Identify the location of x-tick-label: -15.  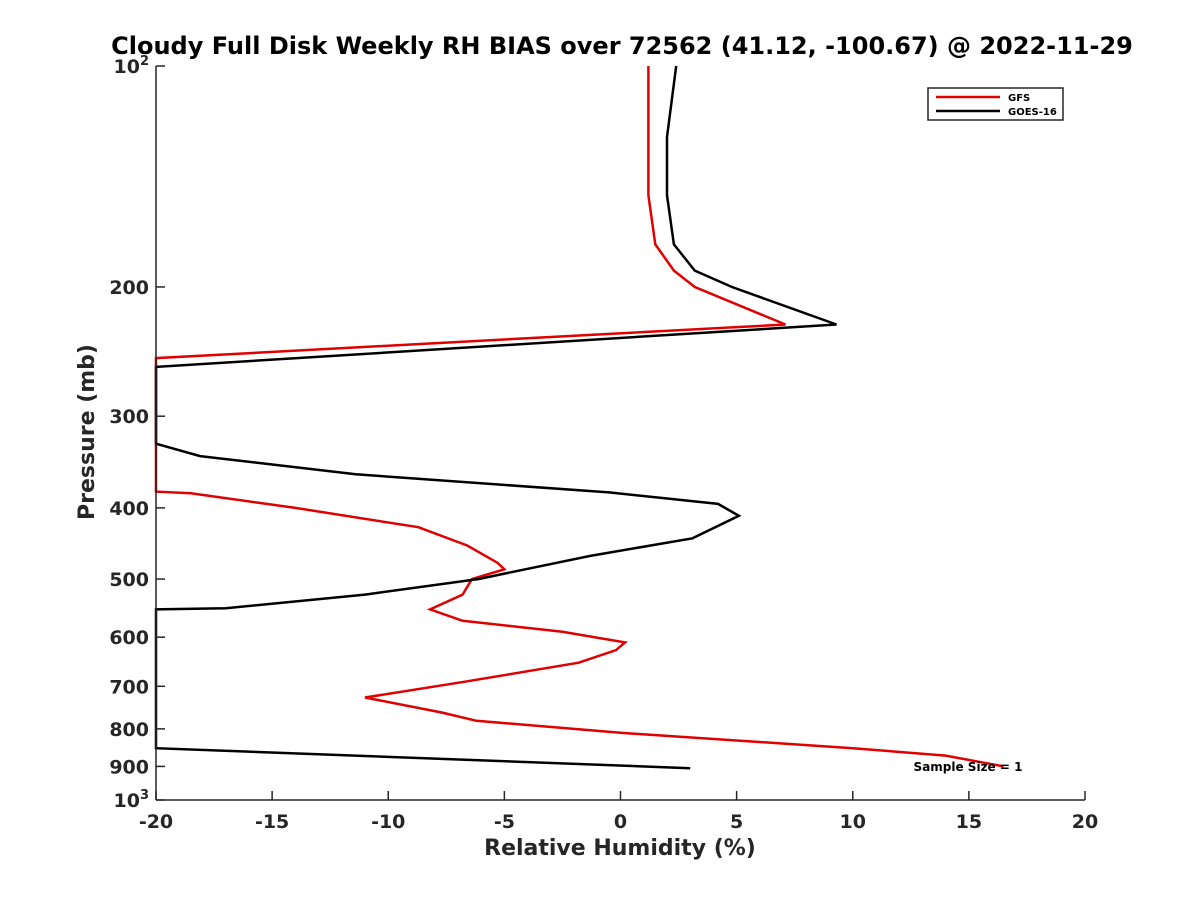
(272, 822).